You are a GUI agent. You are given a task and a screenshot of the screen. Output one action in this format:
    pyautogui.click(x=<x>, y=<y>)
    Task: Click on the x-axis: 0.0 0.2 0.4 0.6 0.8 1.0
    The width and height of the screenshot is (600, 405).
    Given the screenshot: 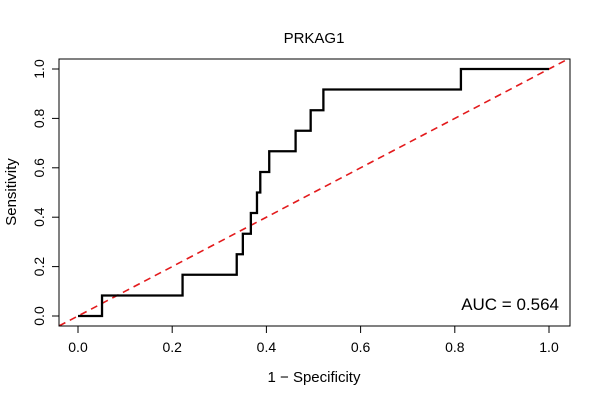 What is the action you would take?
    pyautogui.click(x=313, y=340)
    